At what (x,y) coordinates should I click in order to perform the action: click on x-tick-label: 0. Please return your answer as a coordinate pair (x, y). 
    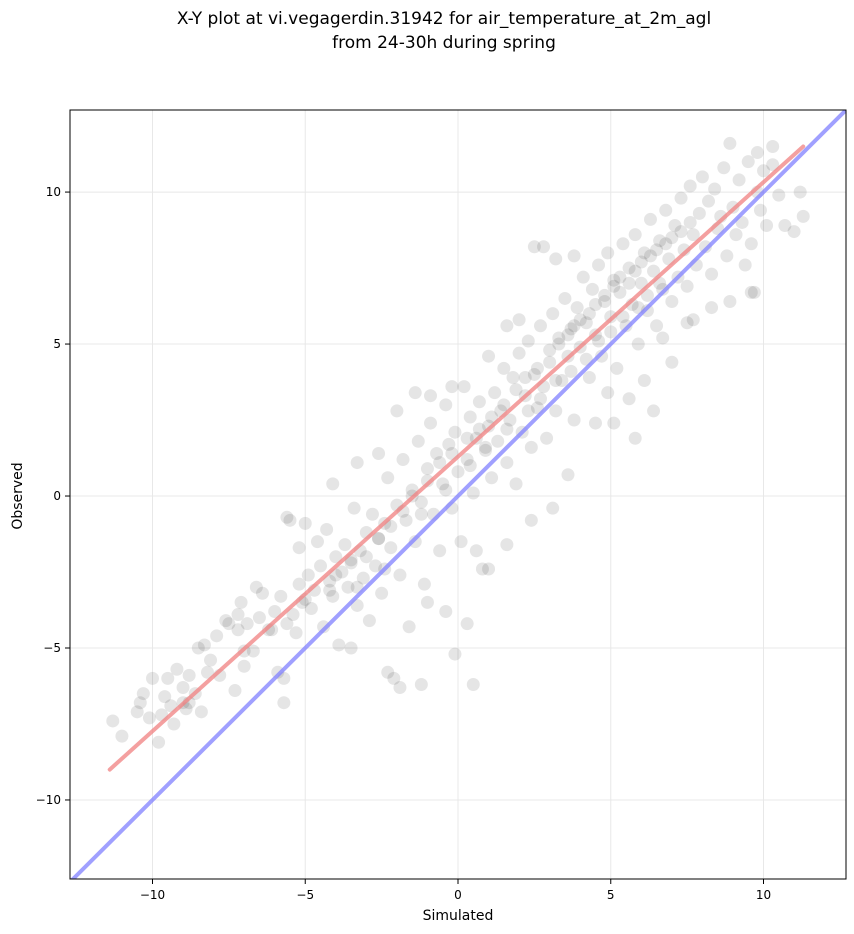
    Looking at the image, I should click on (458, 895).